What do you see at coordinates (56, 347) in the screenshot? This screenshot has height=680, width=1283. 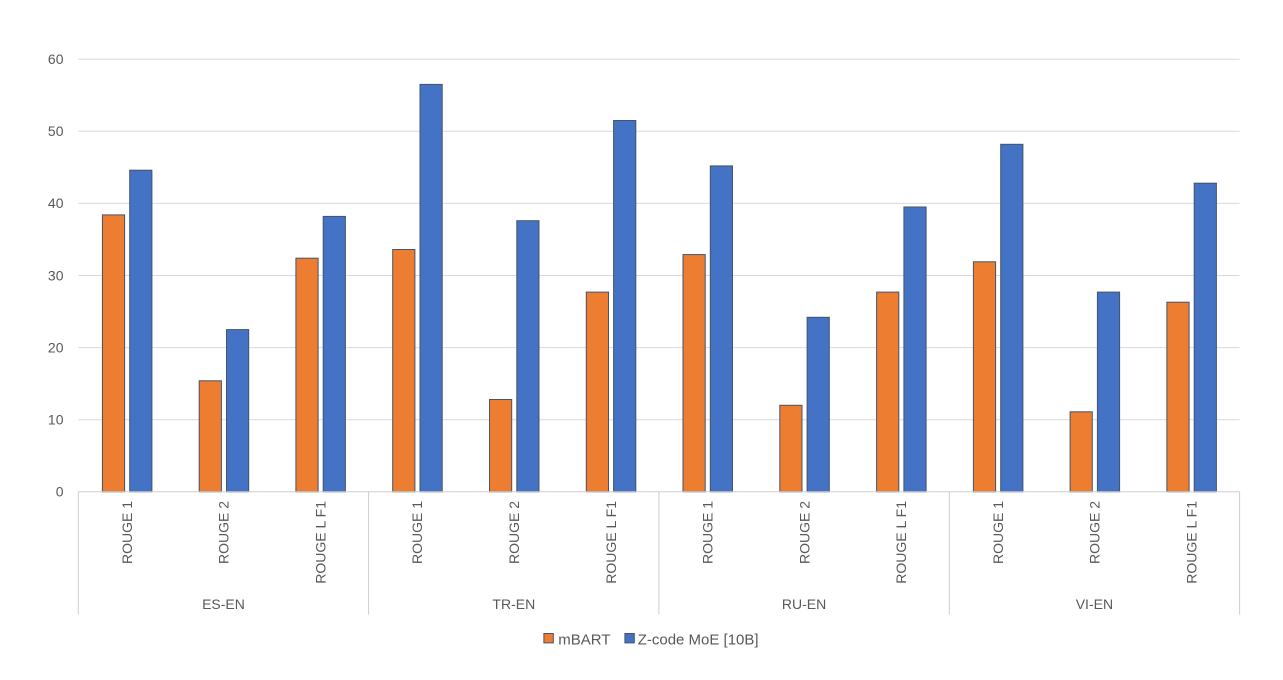 I see `svg-text: 20` at bounding box center [56, 347].